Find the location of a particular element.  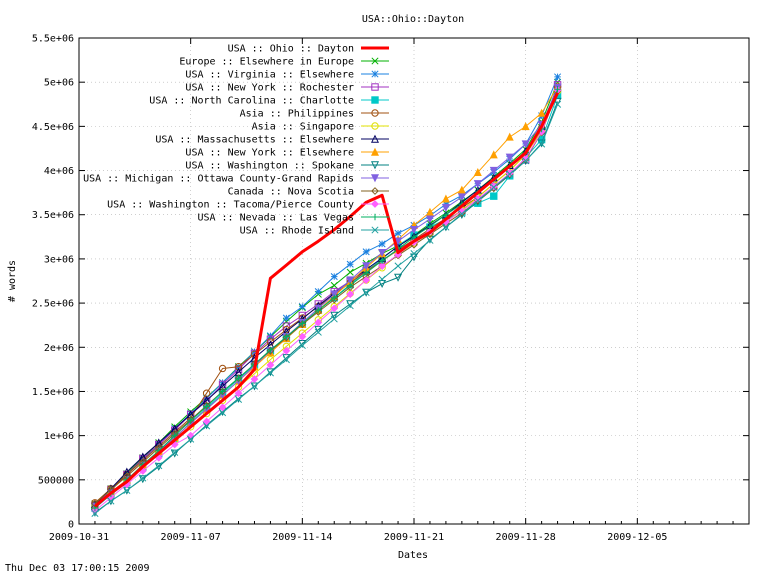

legend-label: Asia :: Singapore is located at coordinates (303, 127).